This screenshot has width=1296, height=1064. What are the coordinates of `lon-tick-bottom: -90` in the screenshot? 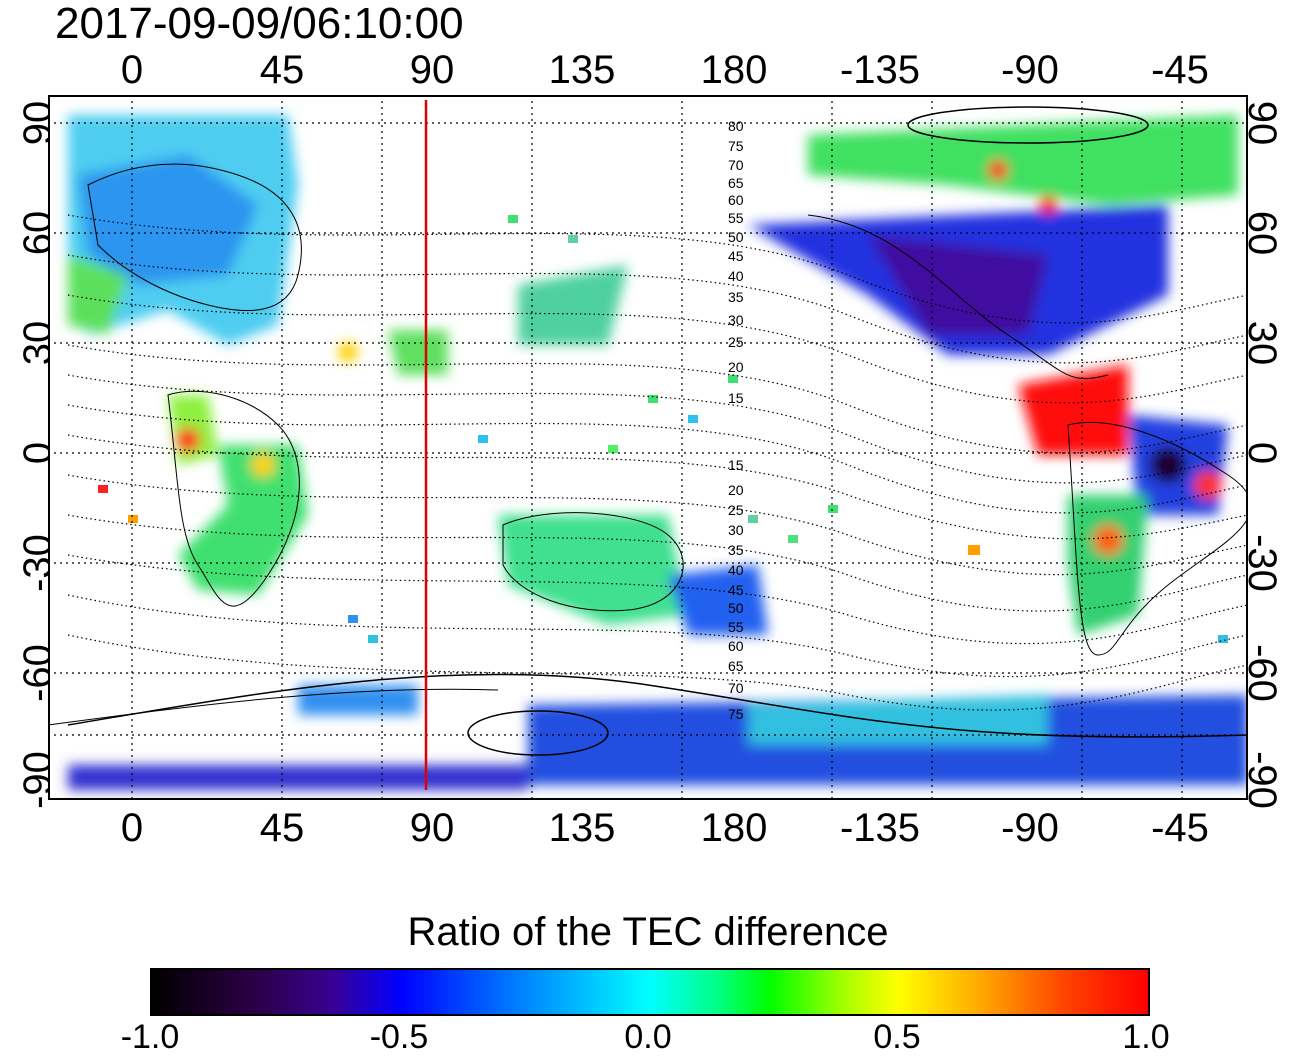 It's located at (1030, 828).